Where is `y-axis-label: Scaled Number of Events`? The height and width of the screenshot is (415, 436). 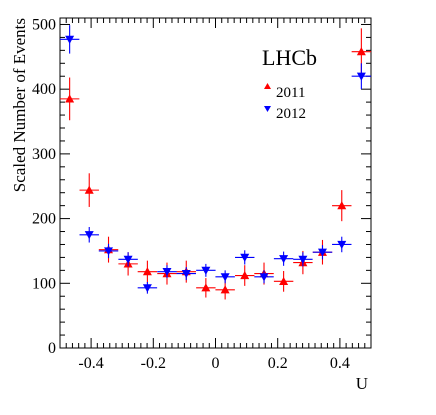
y-axis-label: Scaled Number of Events is located at coordinates (19, 105).